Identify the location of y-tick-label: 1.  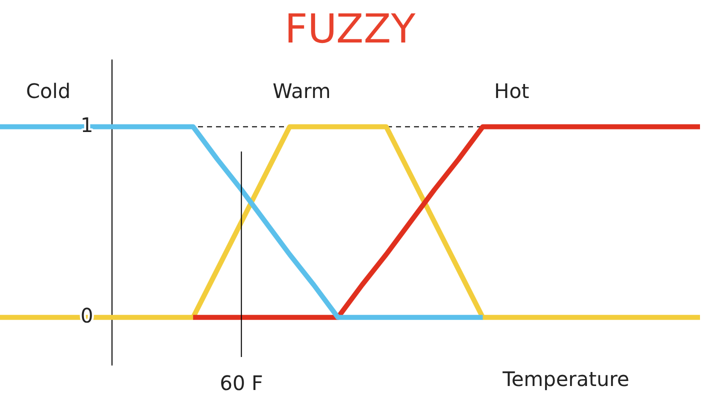
(87, 124).